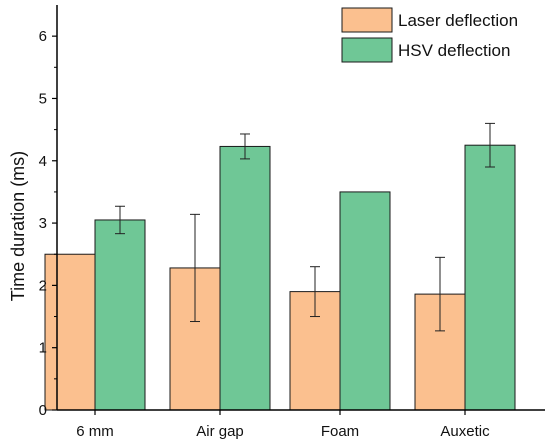 Image resolution: width=549 pixels, height=443 pixels. Describe the element at coordinates (18, 226) in the screenshot. I see `y-axis-title: Time duration (ms)` at that location.